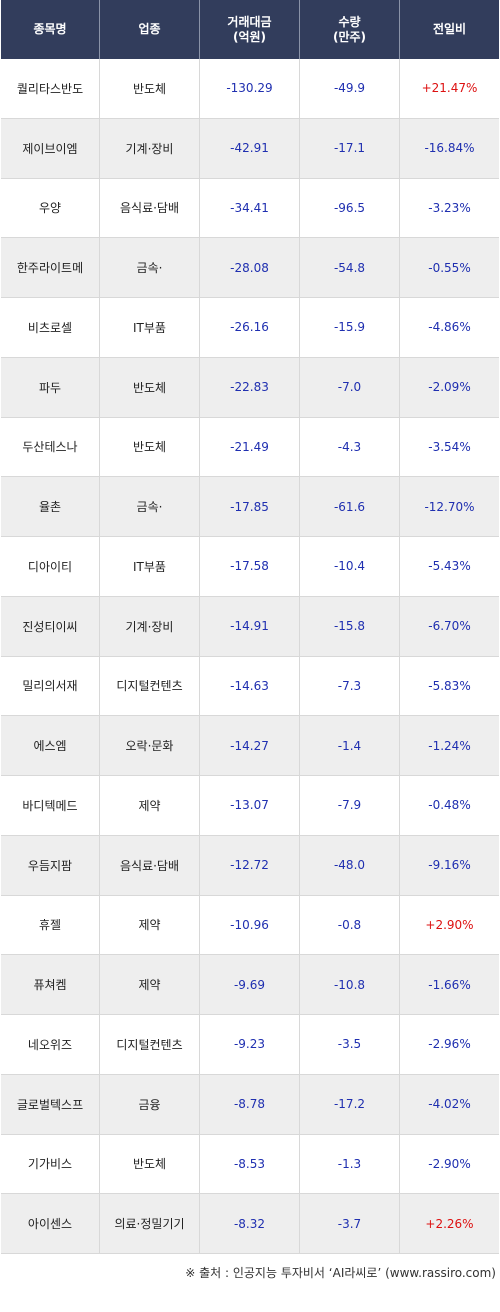  I want to click on stock-name: 한주라이트메, so click(50, 267).